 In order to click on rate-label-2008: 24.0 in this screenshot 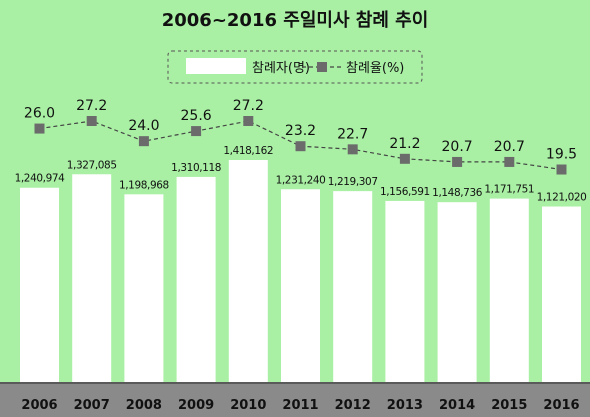, I will do `click(143, 126)`.